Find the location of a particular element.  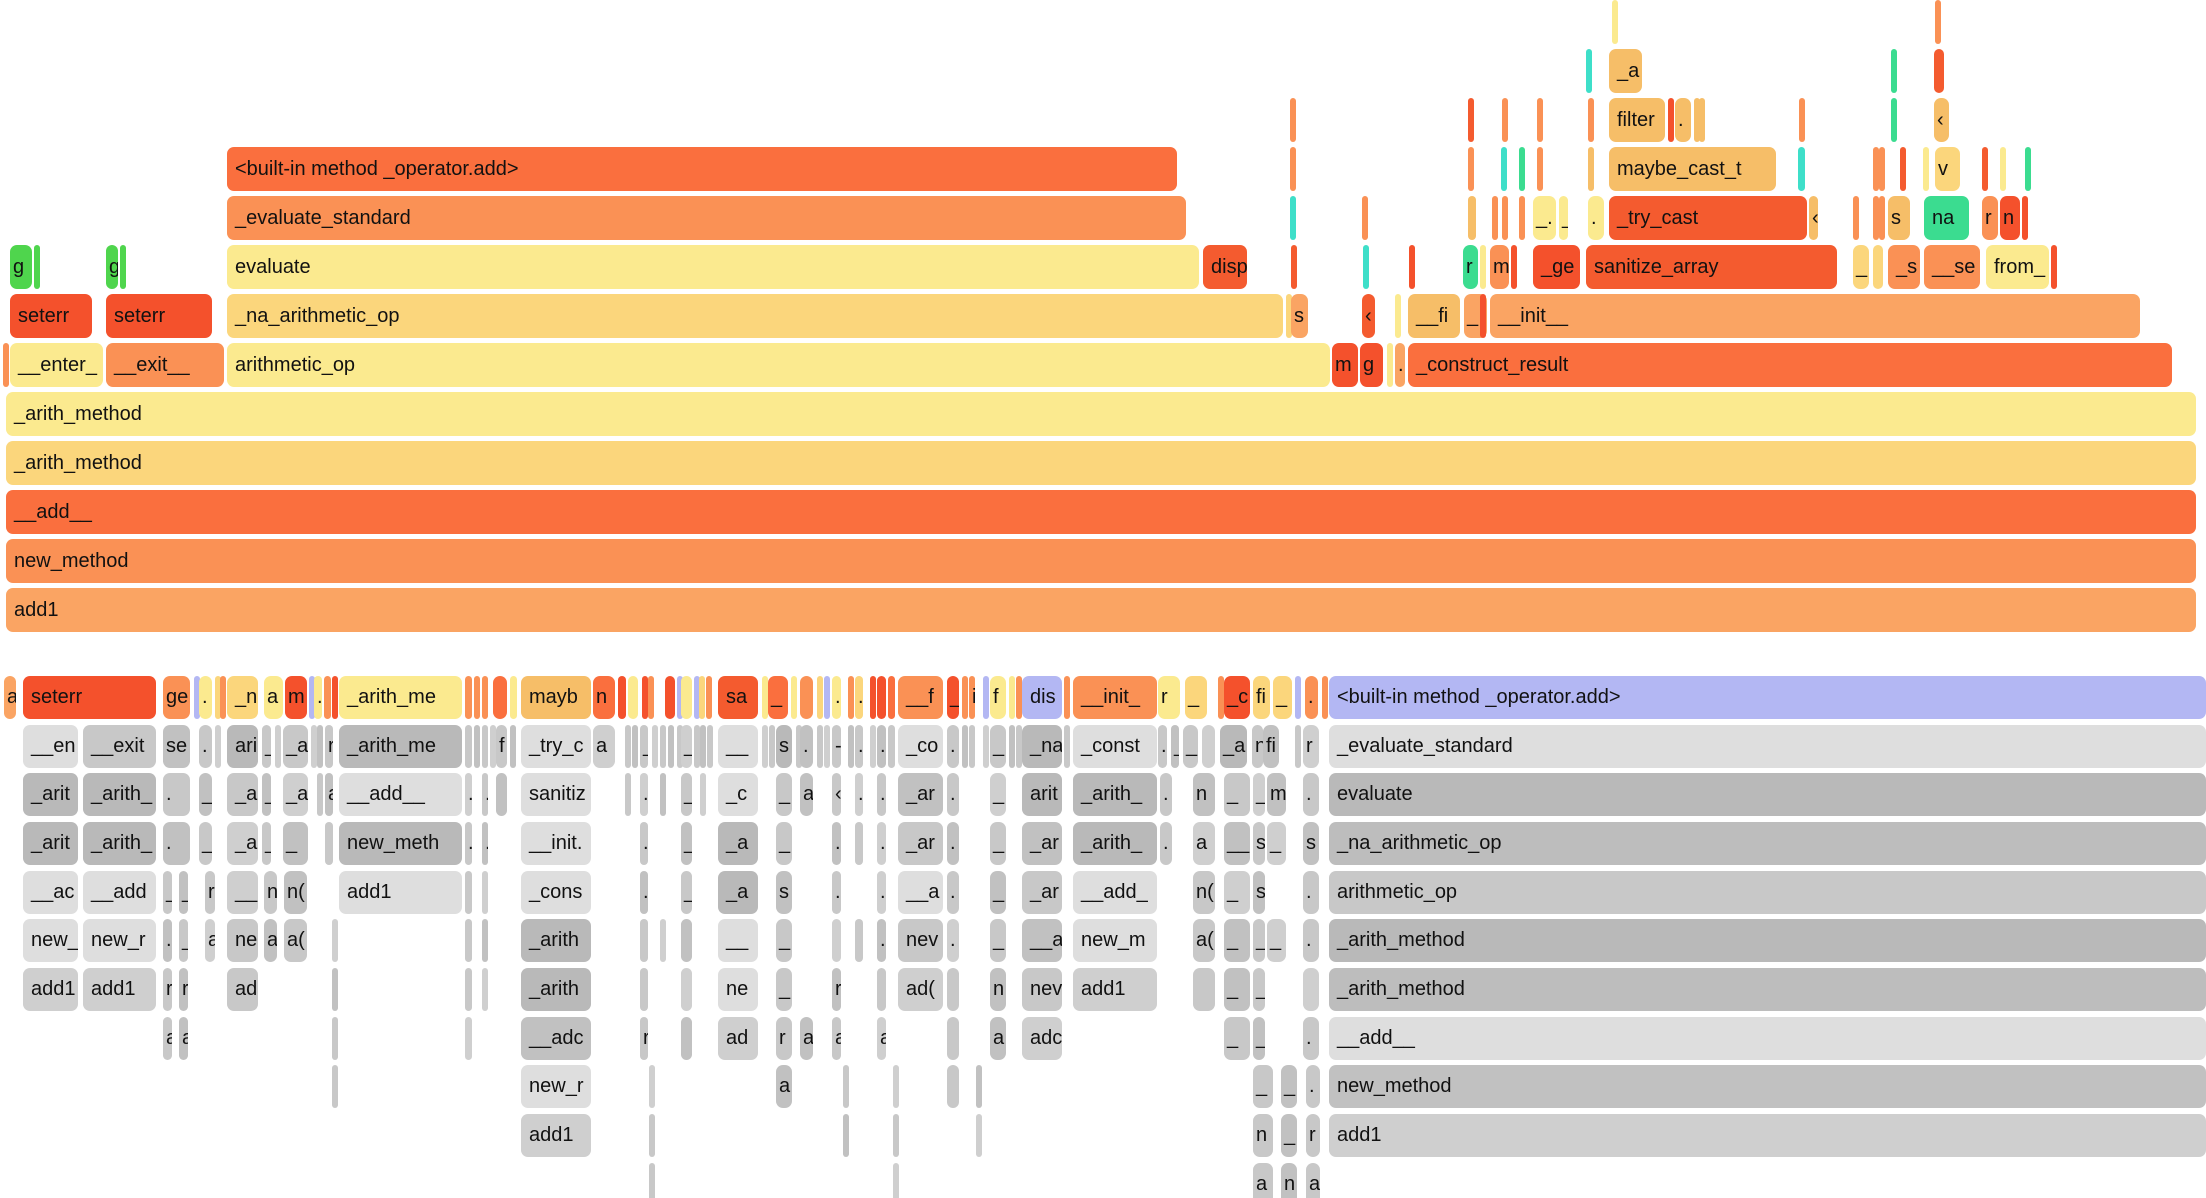

frame-bar: mayb is located at coordinates (556, 697).